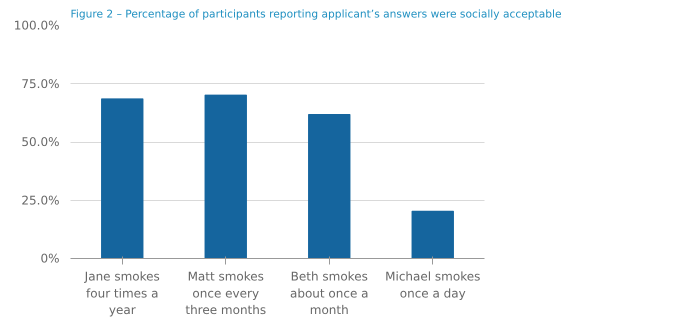 Image resolution: width=674 pixels, height=320 pixels. What do you see at coordinates (40, 142) in the screenshot?
I see `y-tick-label: 50.0%` at bounding box center [40, 142].